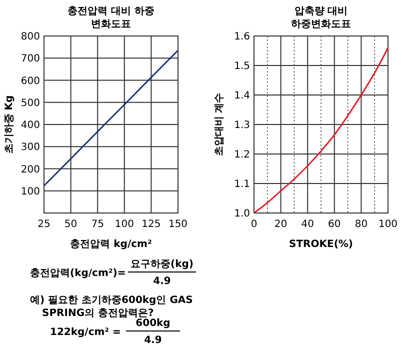 This screenshot has width=410, height=350. I want to click on y-tick-label: 1.4, so click(242, 96).